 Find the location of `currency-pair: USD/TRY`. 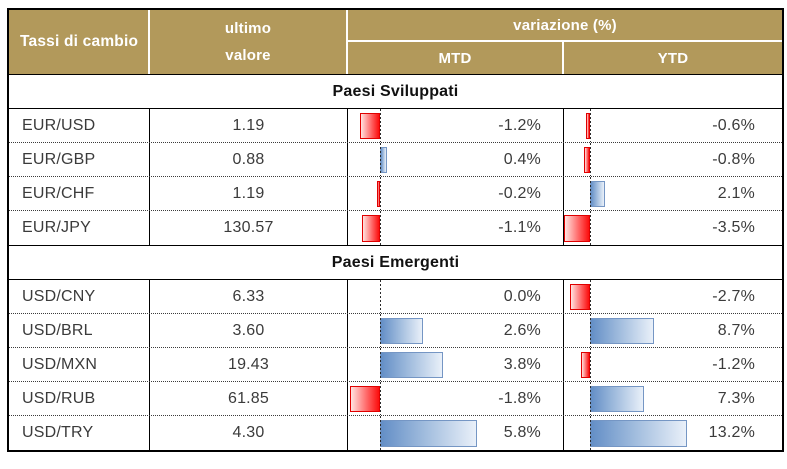

currency-pair: USD/TRY is located at coordinates (79, 433).